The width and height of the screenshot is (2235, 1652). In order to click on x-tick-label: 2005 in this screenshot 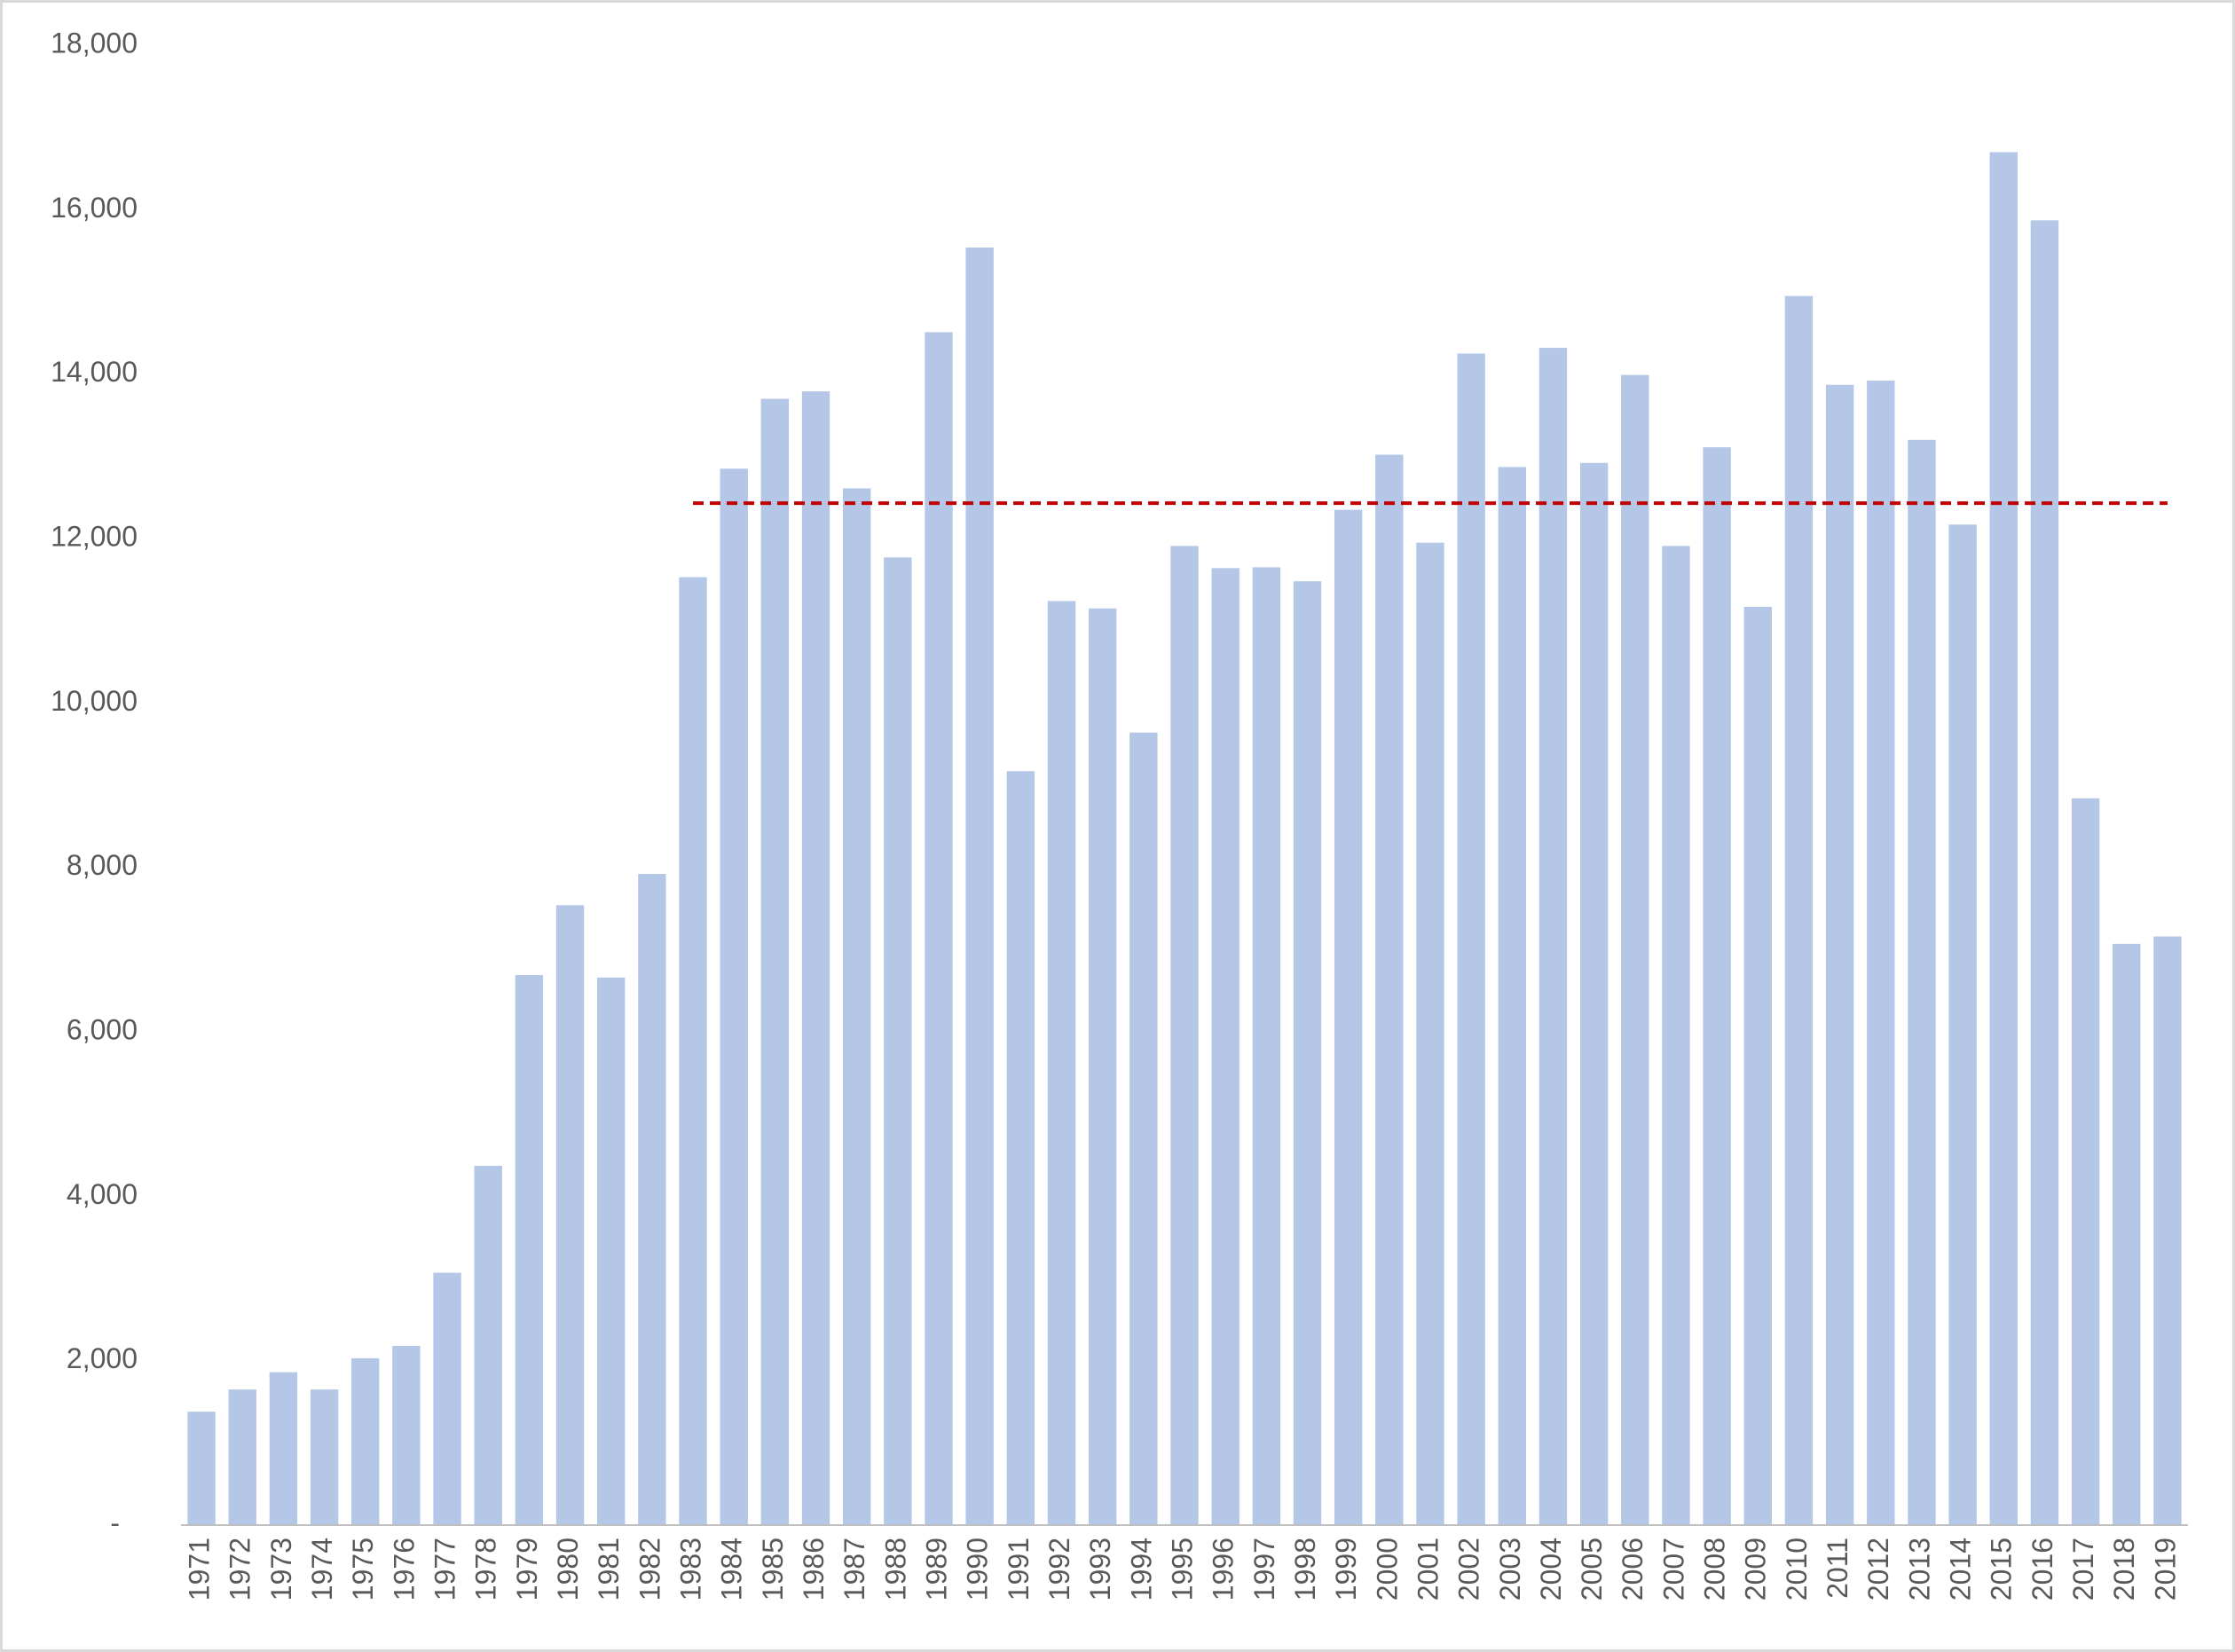, I will do `click(1592, 1570)`.